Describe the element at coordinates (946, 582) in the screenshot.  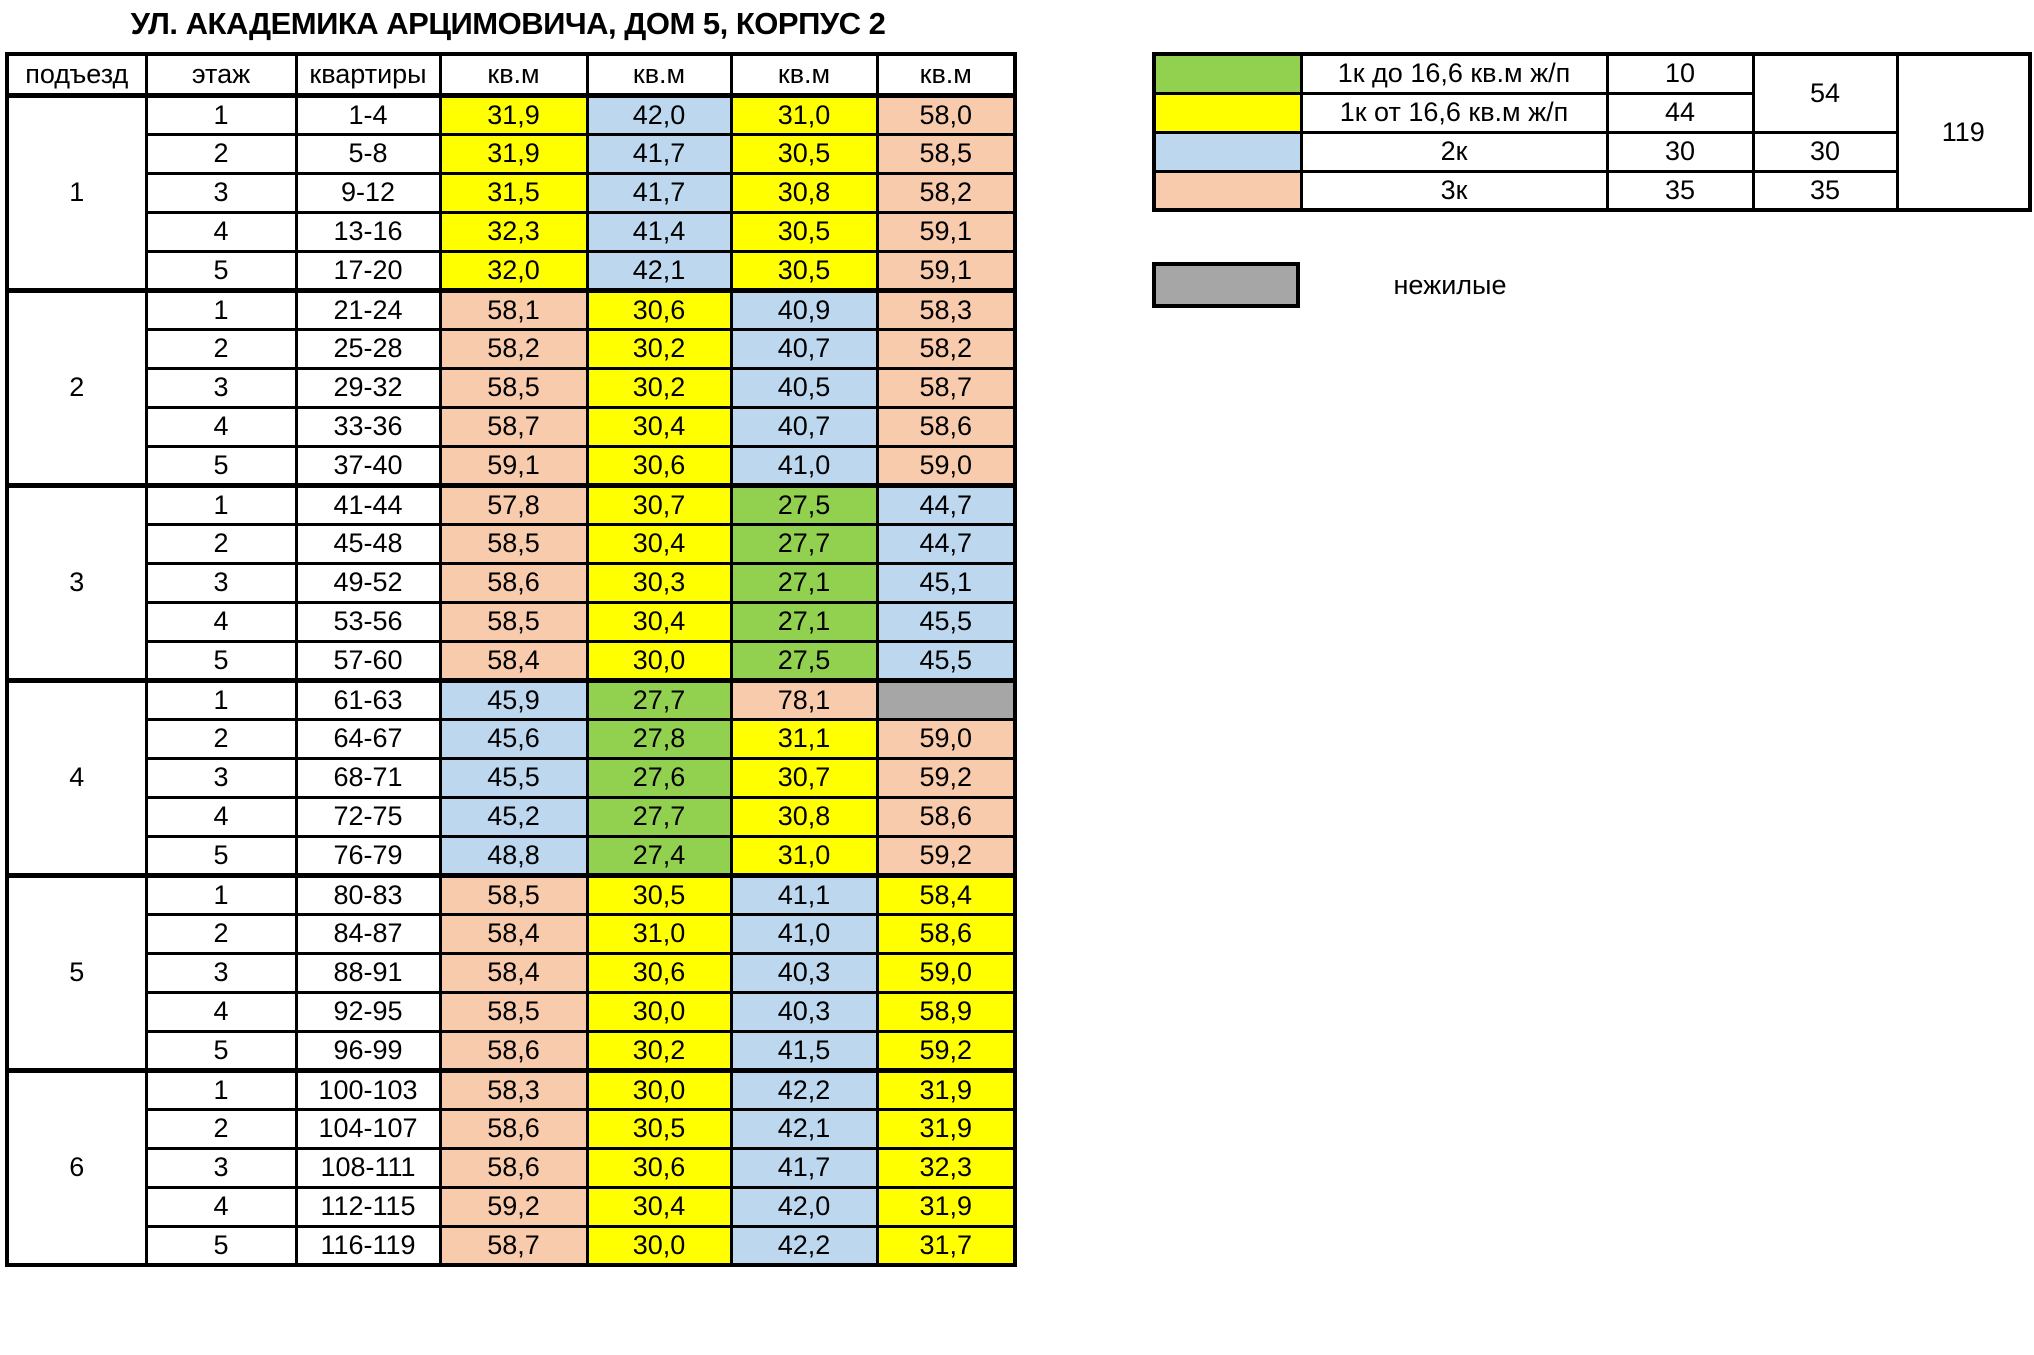
I see `area-cell: 45,1` at that location.